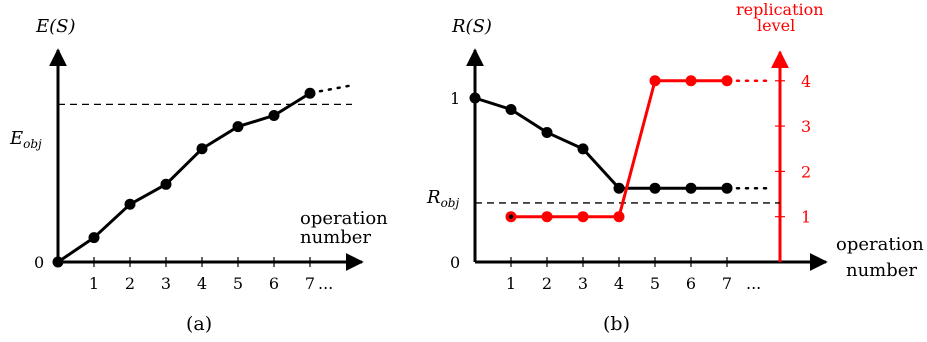 This screenshot has width=927, height=342. What do you see at coordinates (39, 262) in the screenshot?
I see `panel-a-zero-label: 0` at bounding box center [39, 262].